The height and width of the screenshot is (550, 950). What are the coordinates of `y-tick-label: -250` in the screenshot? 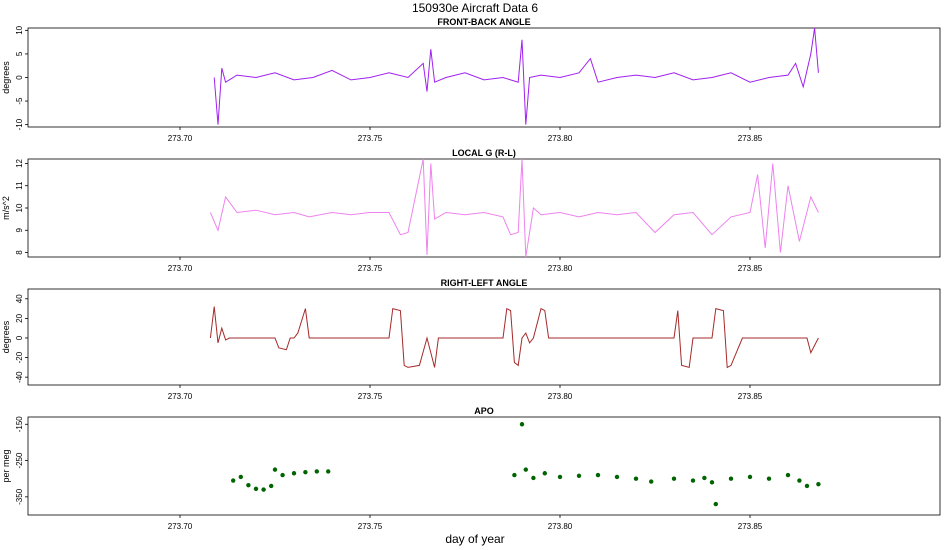 It's located at (19, 460).